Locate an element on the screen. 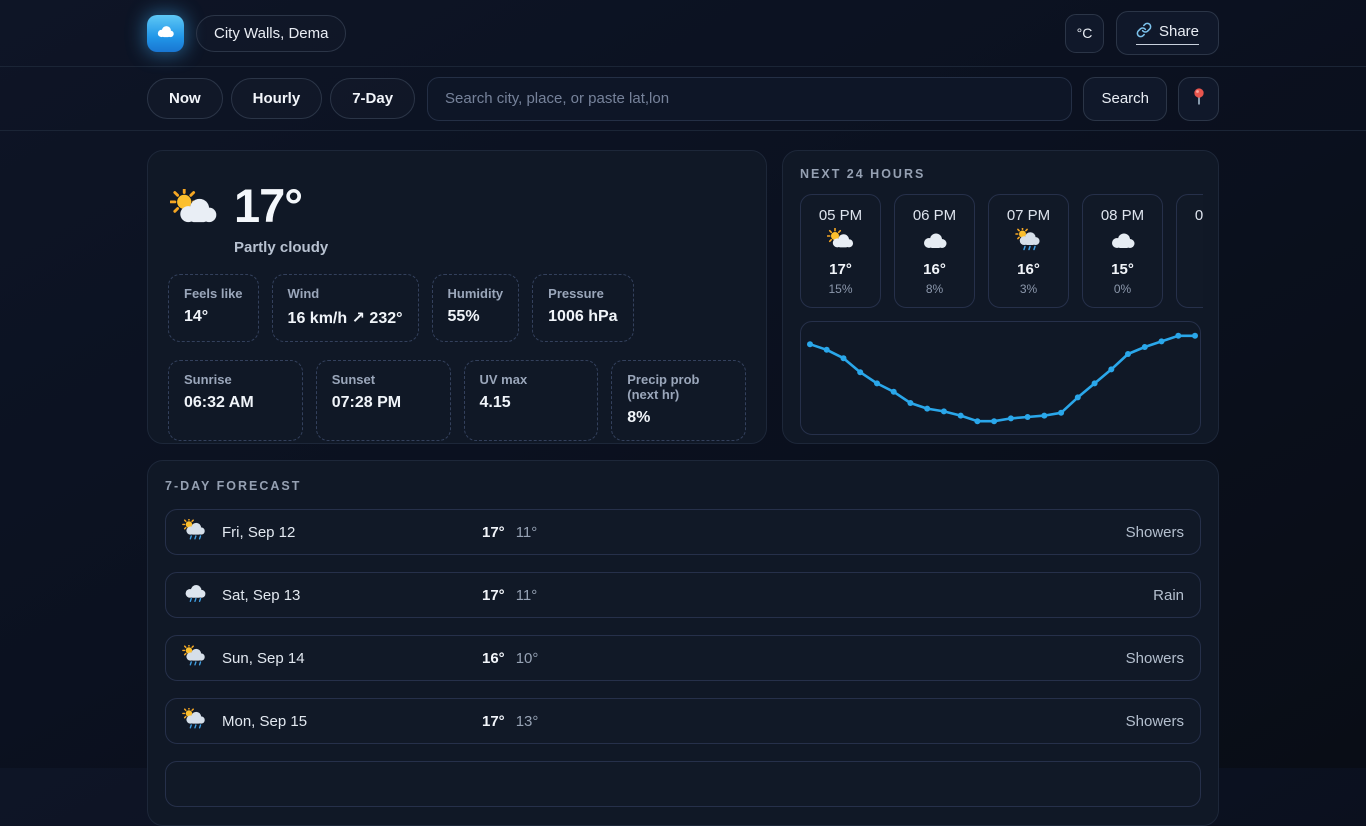 The width and height of the screenshot is (1366, 826). hour-card: 07 PM 16° 3% is located at coordinates (1028, 251).